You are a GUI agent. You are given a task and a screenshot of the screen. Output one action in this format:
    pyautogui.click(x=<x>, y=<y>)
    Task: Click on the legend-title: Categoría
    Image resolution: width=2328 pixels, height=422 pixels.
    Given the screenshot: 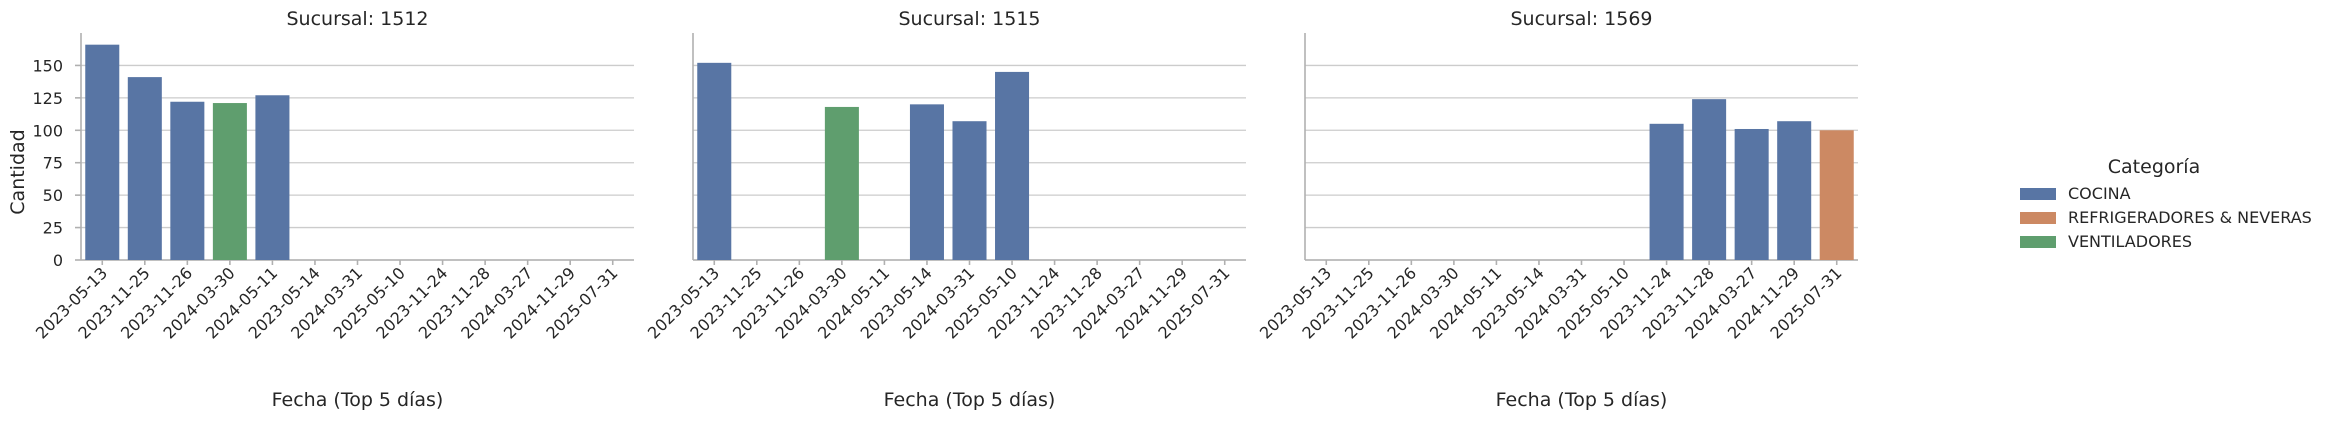 What is the action you would take?
    pyautogui.click(x=2154, y=167)
    